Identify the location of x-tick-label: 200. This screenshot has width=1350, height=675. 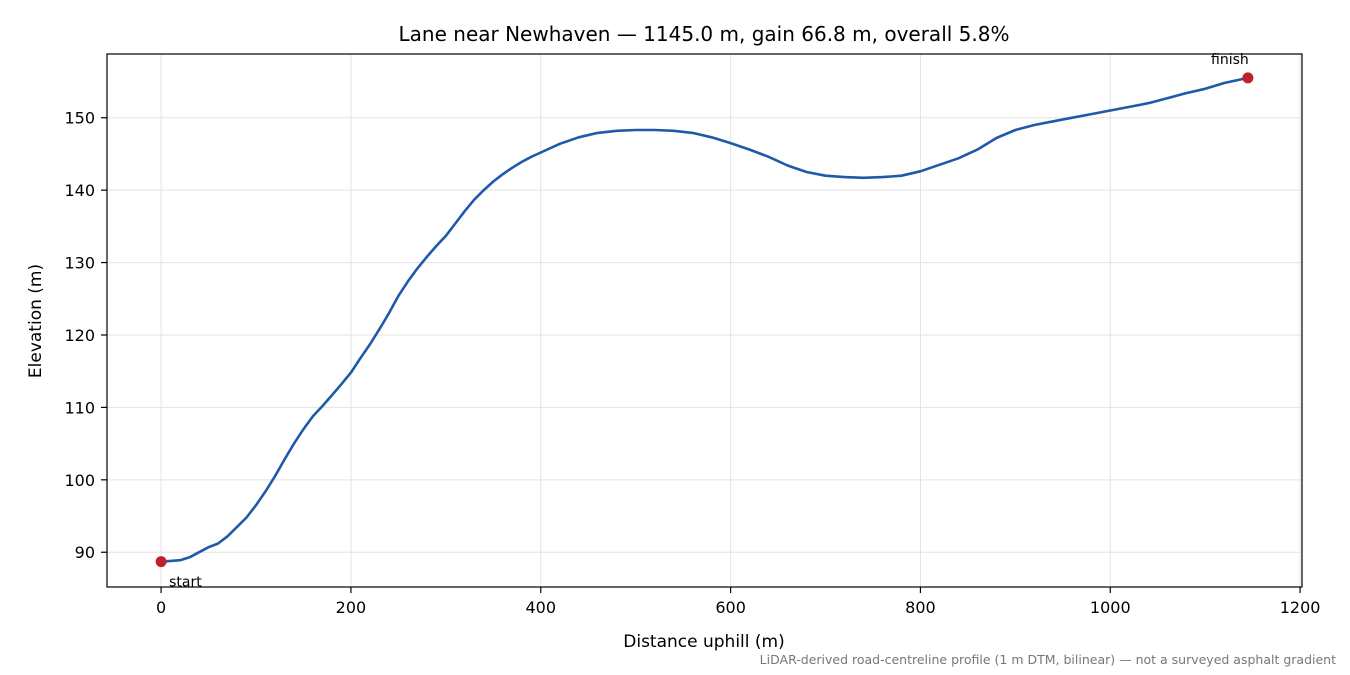
(351, 607).